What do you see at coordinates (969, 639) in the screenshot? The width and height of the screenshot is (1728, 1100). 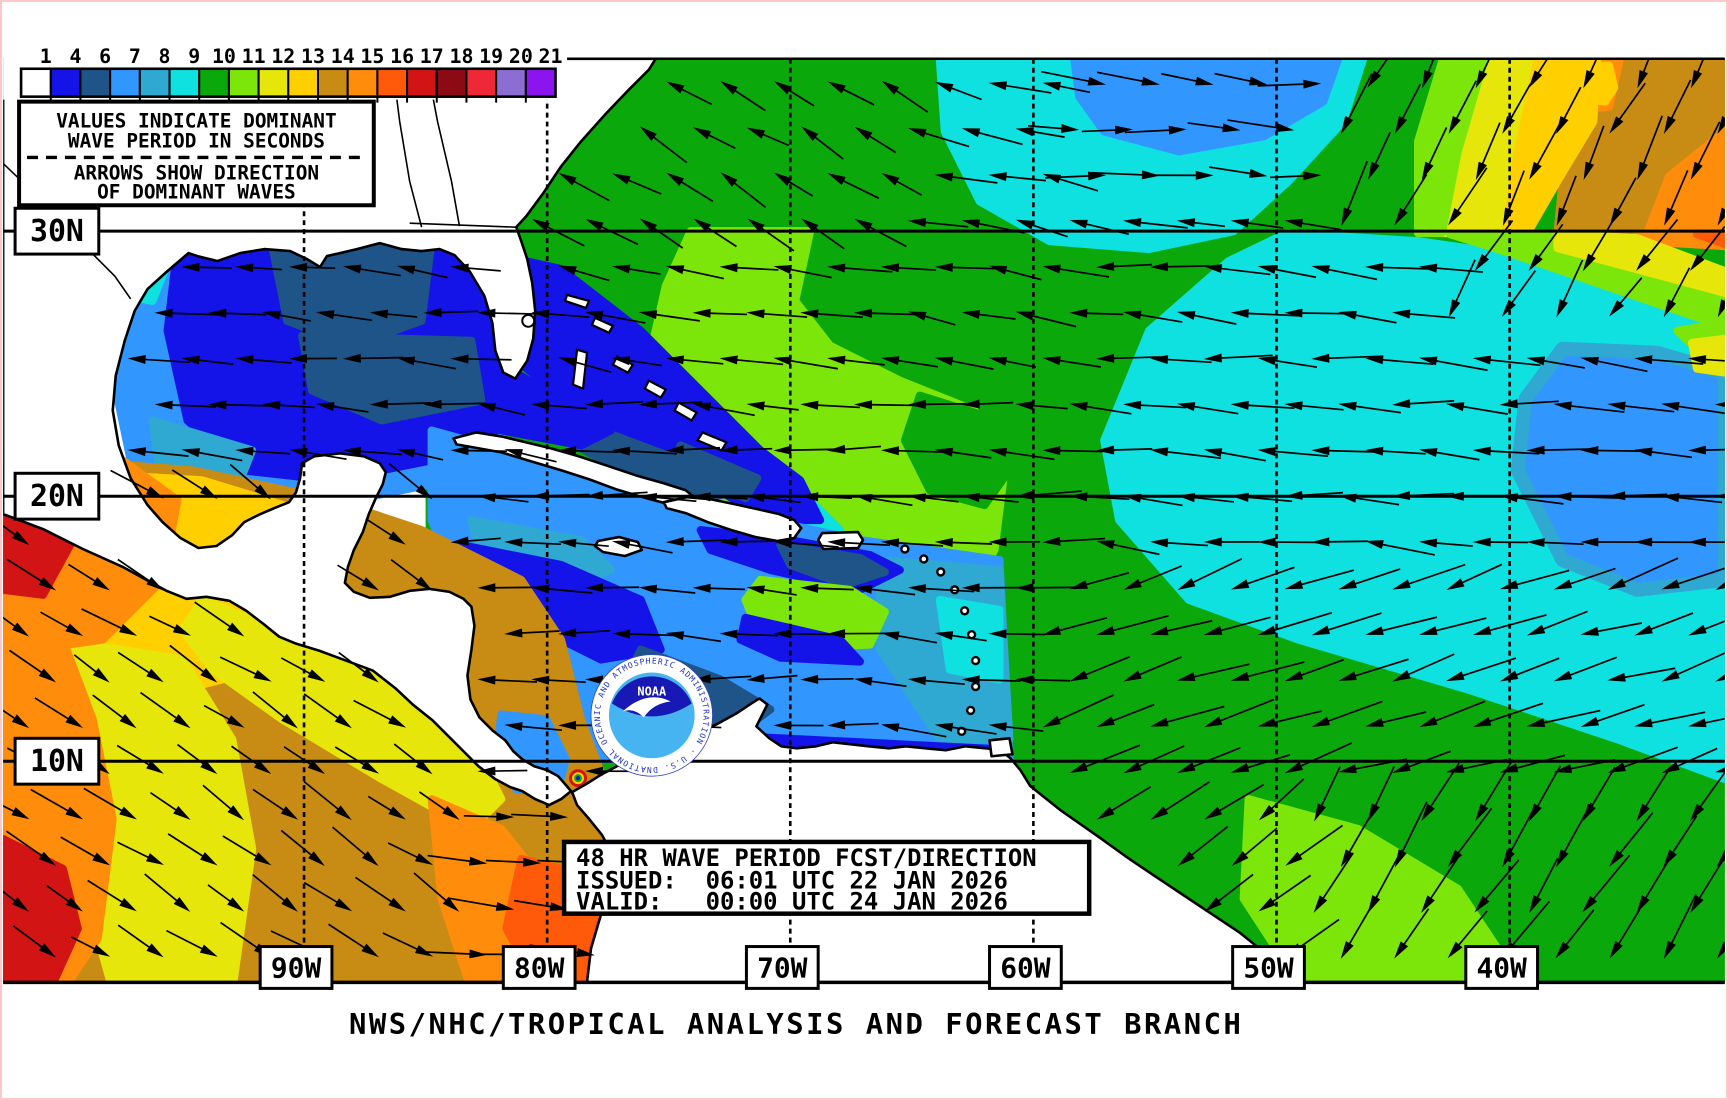 I see `wave-region-9s` at bounding box center [969, 639].